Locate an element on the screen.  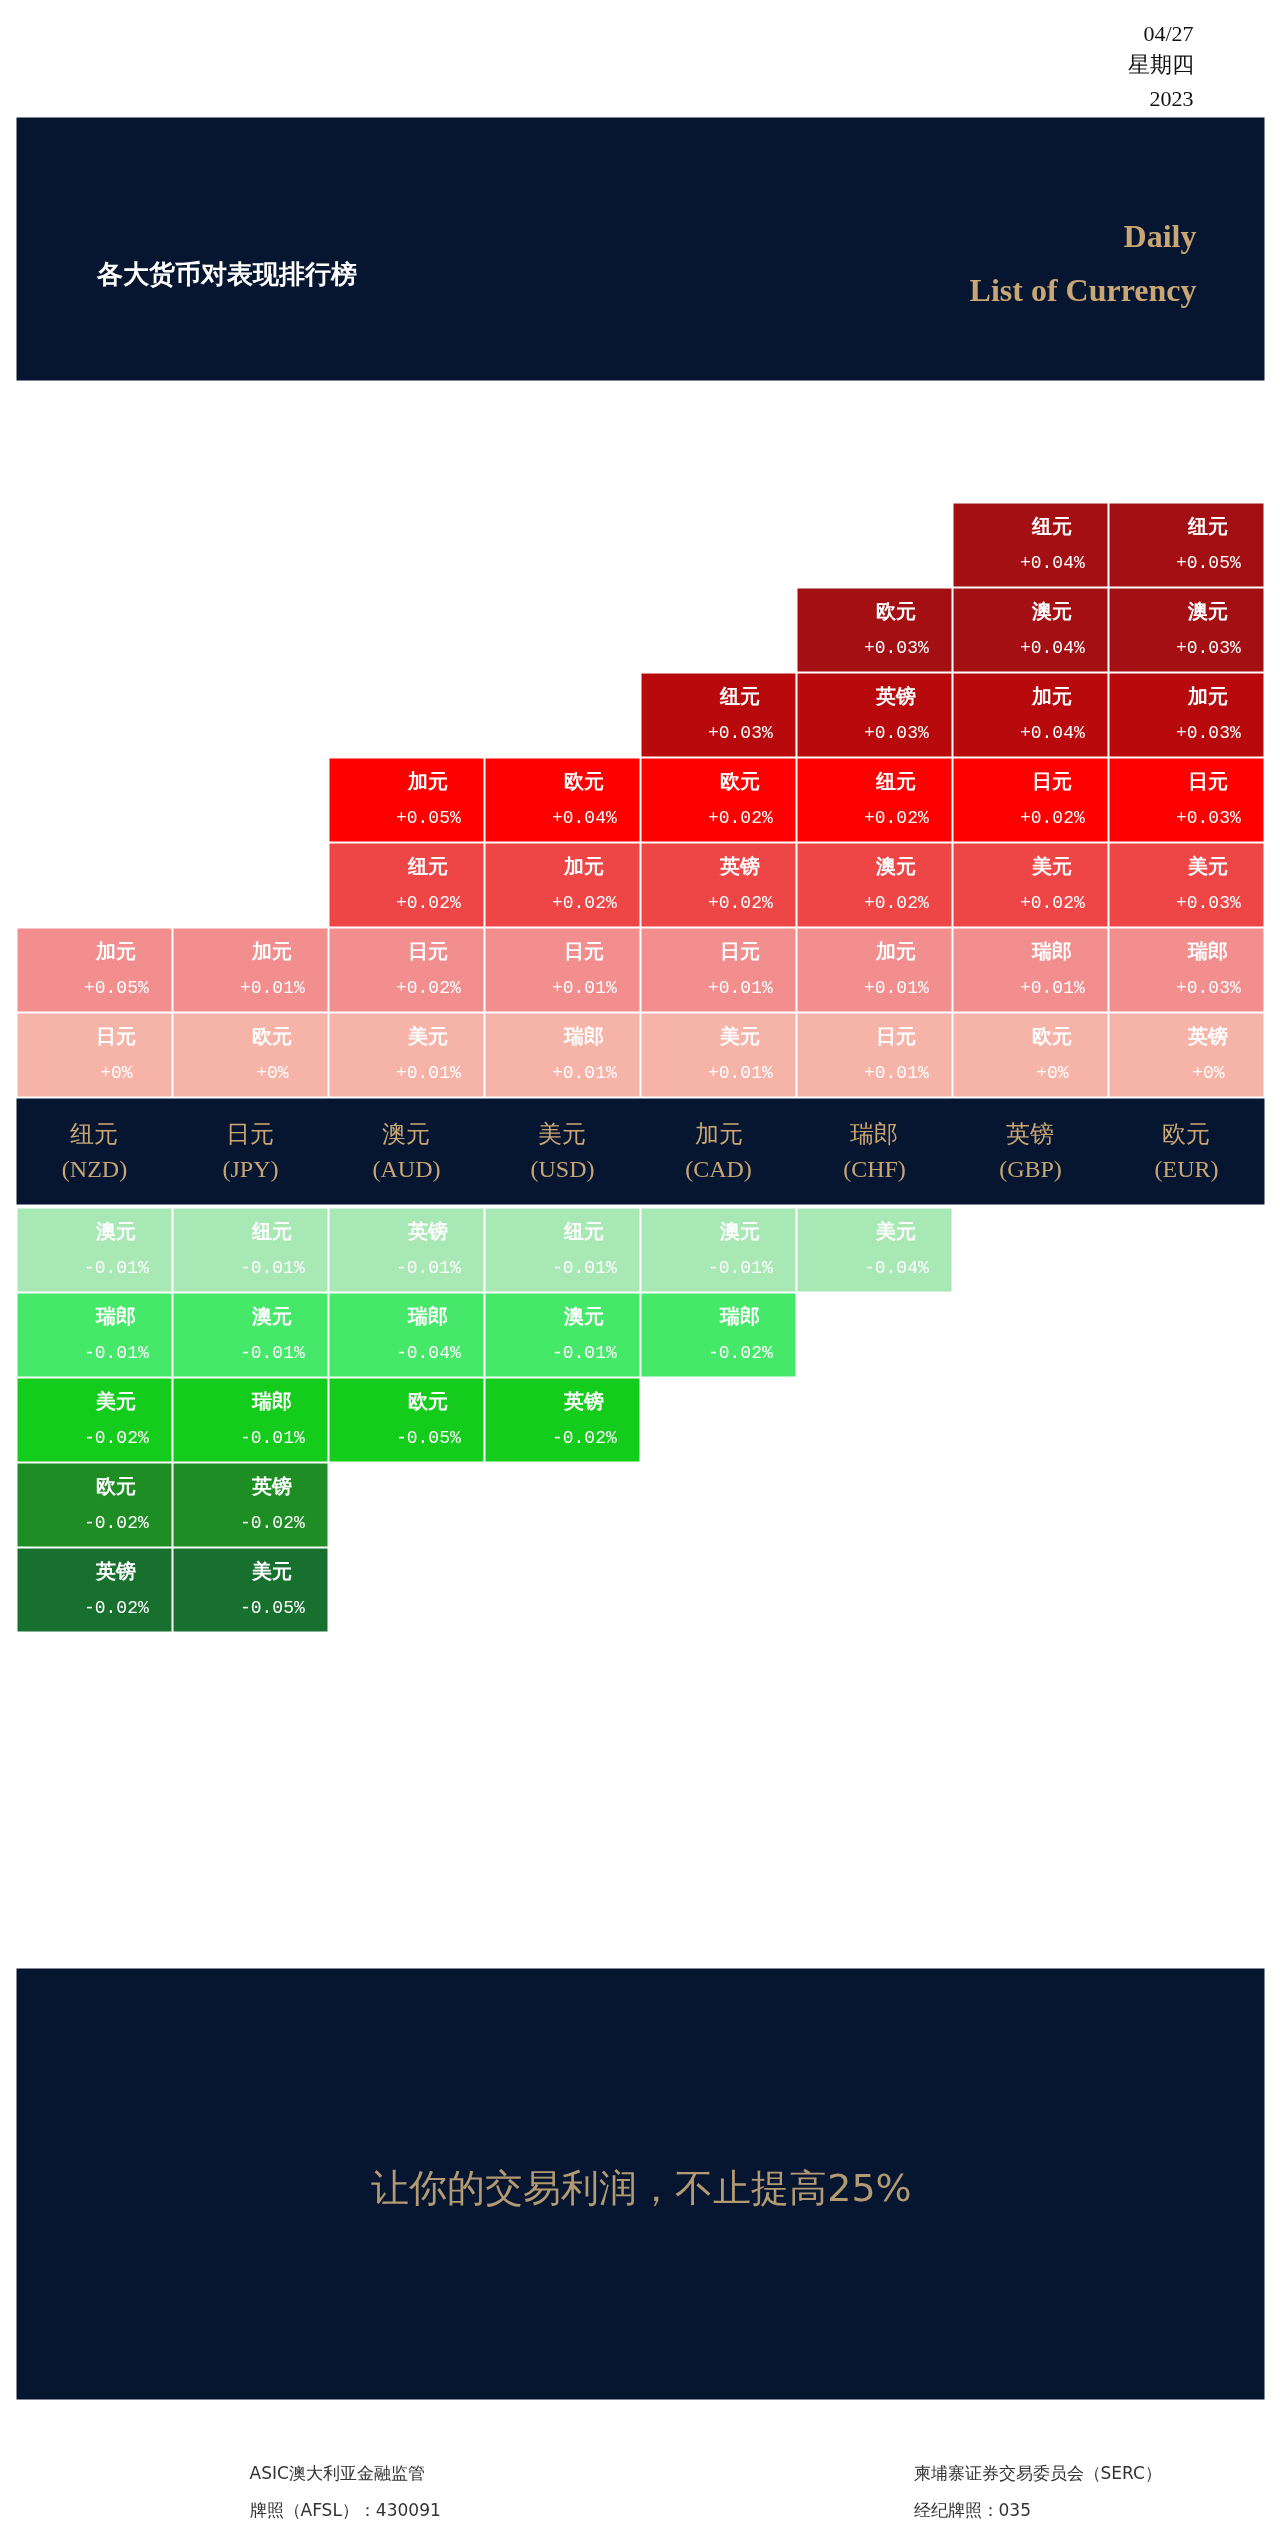
category-label: 欧元 (EUR) is located at coordinates (1186, 1151).